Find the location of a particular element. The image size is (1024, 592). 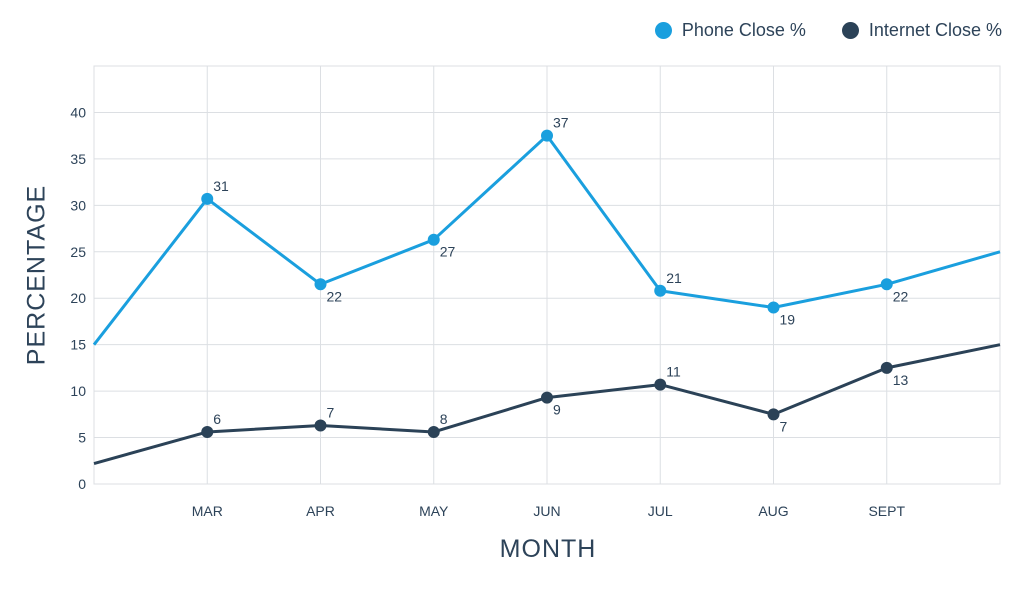

y-tick-label: 15 is located at coordinates (78, 345).